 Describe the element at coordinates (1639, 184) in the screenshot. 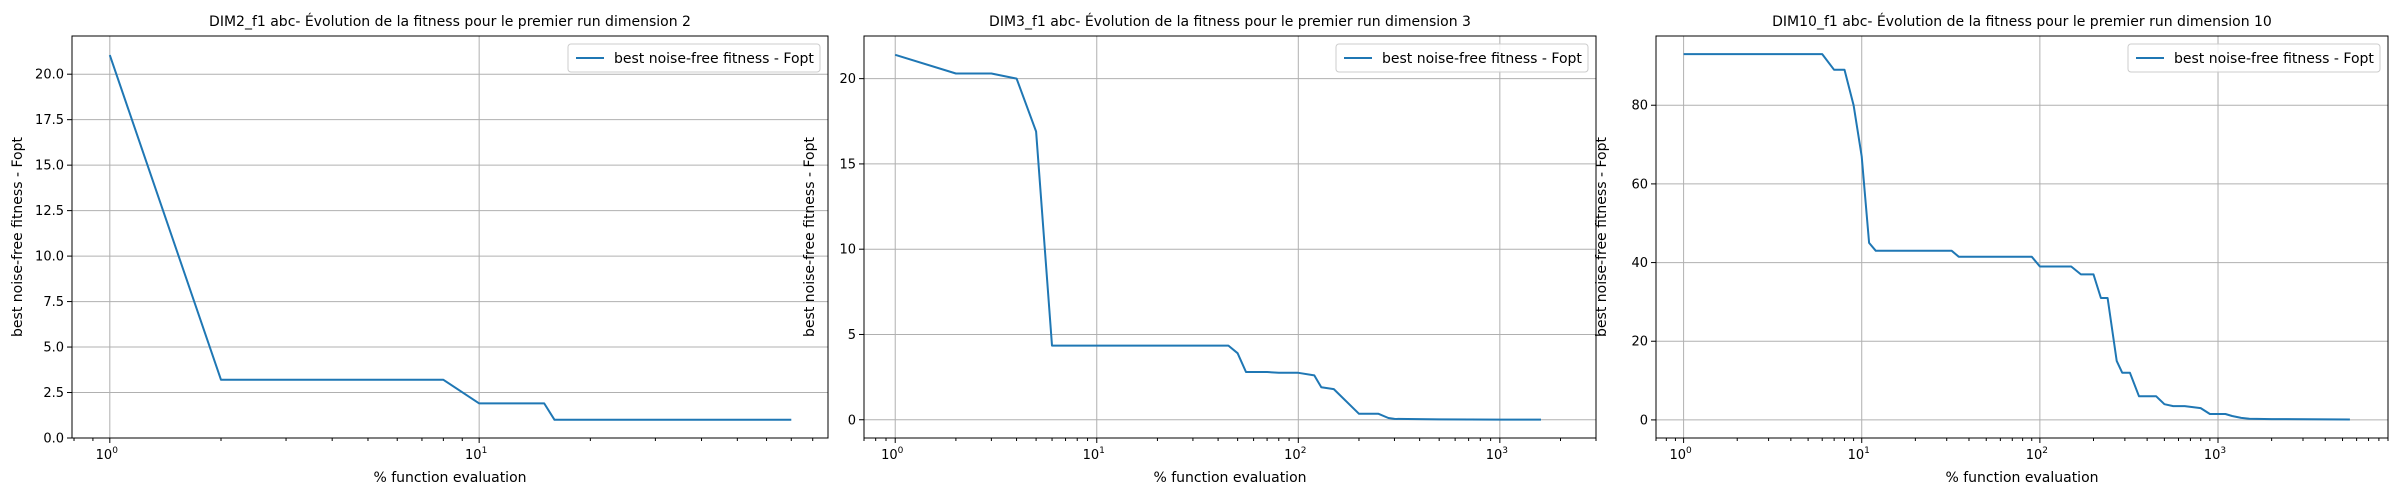

I see `y-tick-label: 60` at that location.